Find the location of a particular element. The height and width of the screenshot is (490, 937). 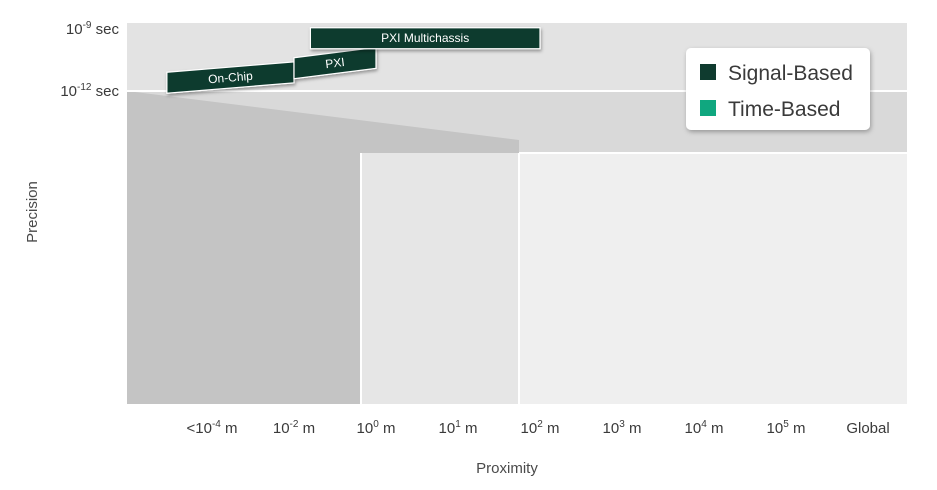

legend-box is located at coordinates (778, 89).